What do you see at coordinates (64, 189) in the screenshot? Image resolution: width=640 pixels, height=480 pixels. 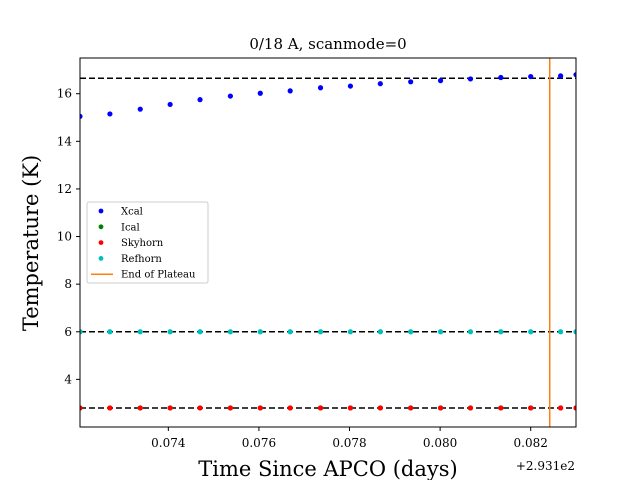 I see `y-tick-label: 12` at bounding box center [64, 189].